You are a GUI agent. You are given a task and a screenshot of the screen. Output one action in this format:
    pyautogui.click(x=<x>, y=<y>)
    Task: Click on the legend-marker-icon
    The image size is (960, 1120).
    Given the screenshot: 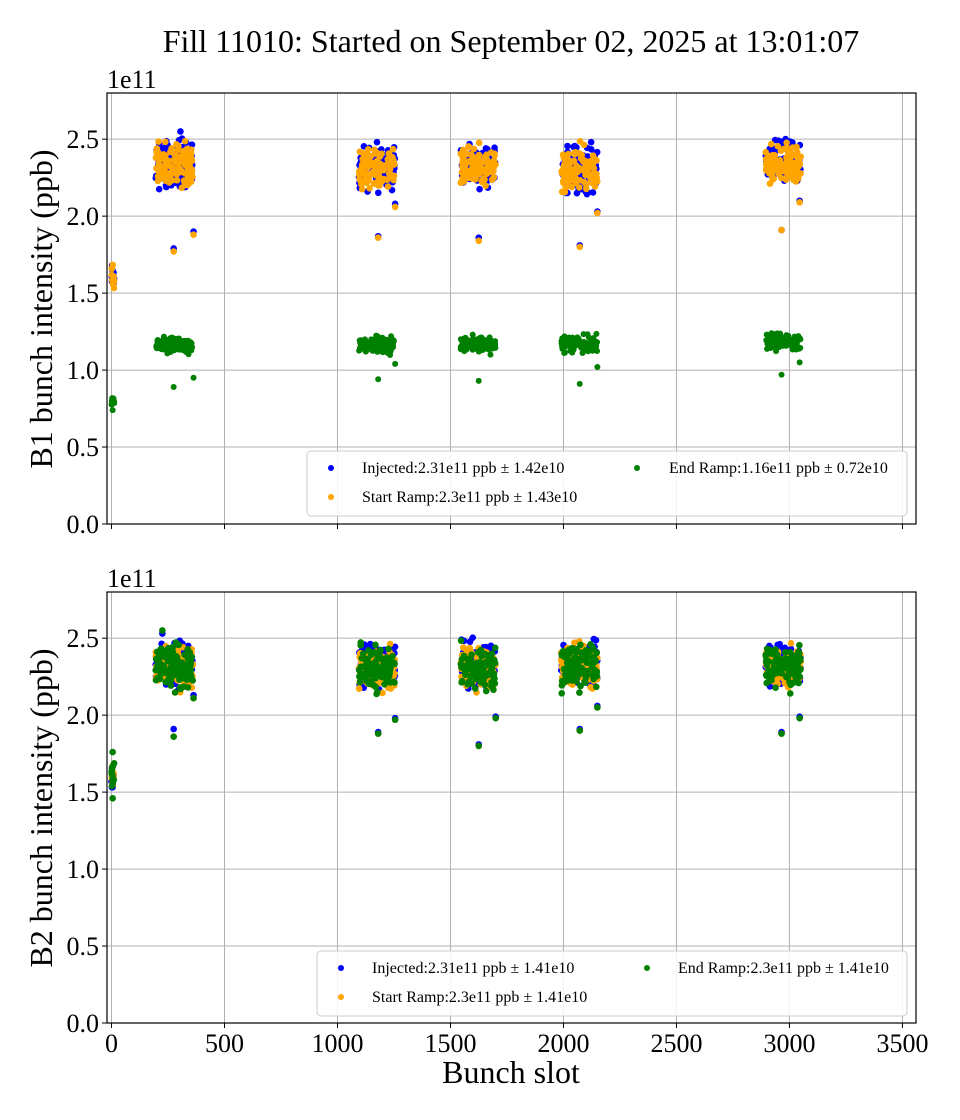 What is the action you would take?
    pyautogui.click(x=331, y=497)
    